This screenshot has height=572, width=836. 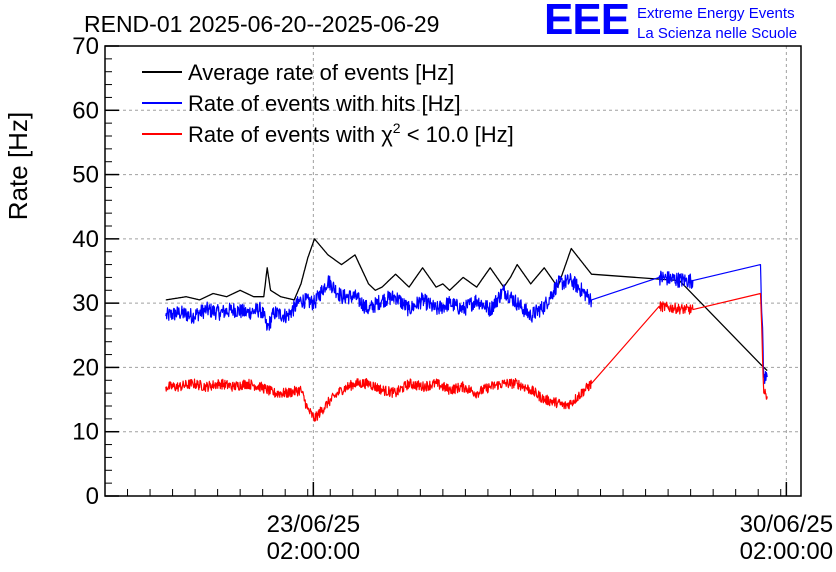 I want to click on legend-label-average: Average rate of events [Hz], so click(x=321, y=72).